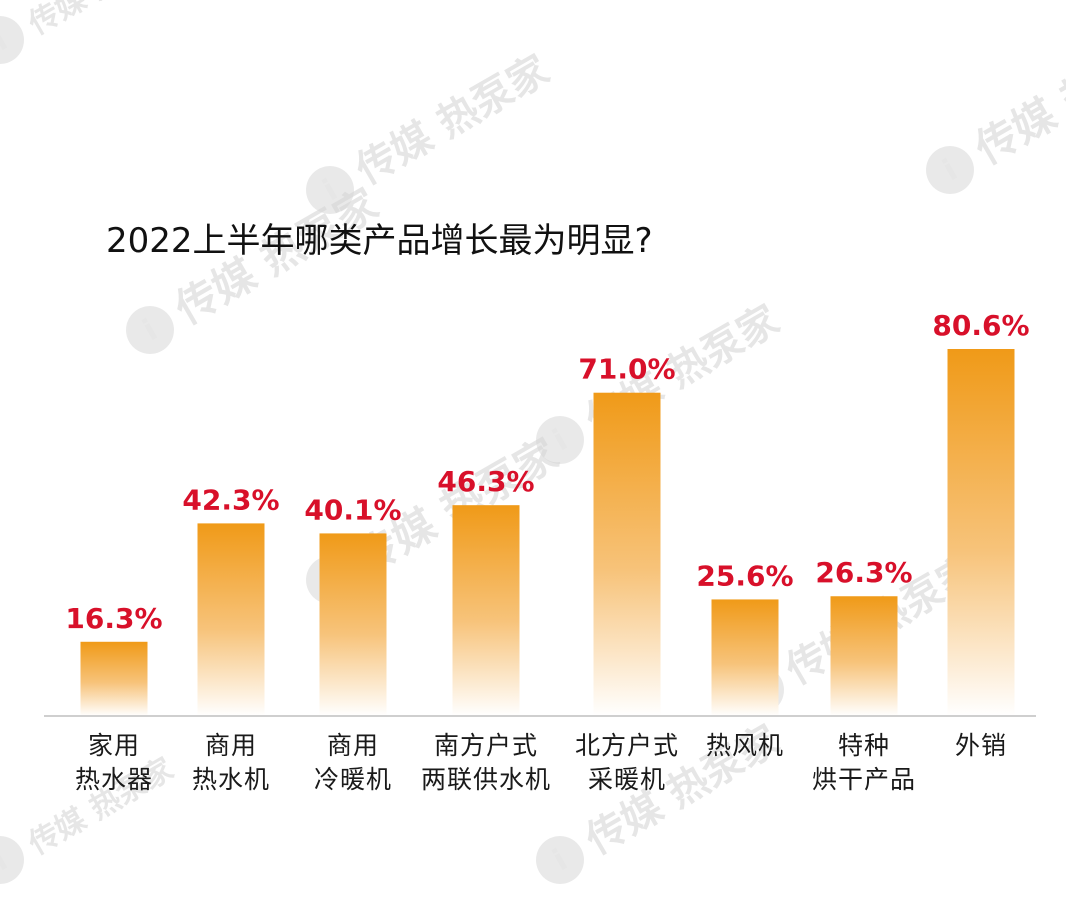  What do you see at coordinates (114, 745) in the screenshot?
I see `category-label-line: 家用` at bounding box center [114, 745].